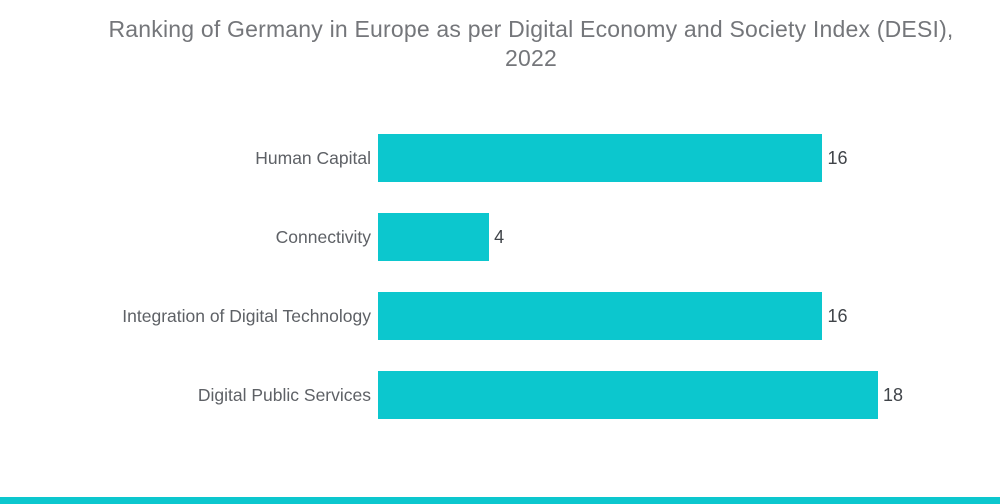  I want to click on footer-accent-bar, so click(500, 500).